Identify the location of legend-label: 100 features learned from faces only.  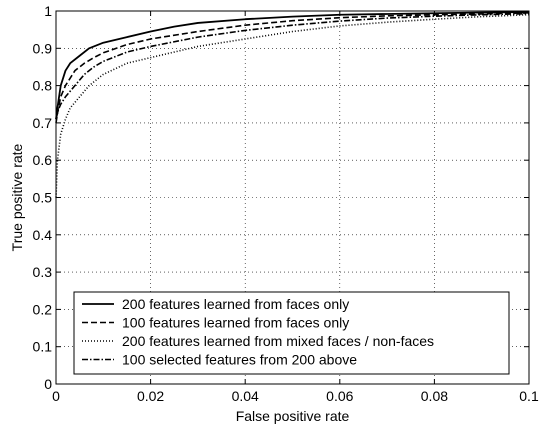
(235, 323).